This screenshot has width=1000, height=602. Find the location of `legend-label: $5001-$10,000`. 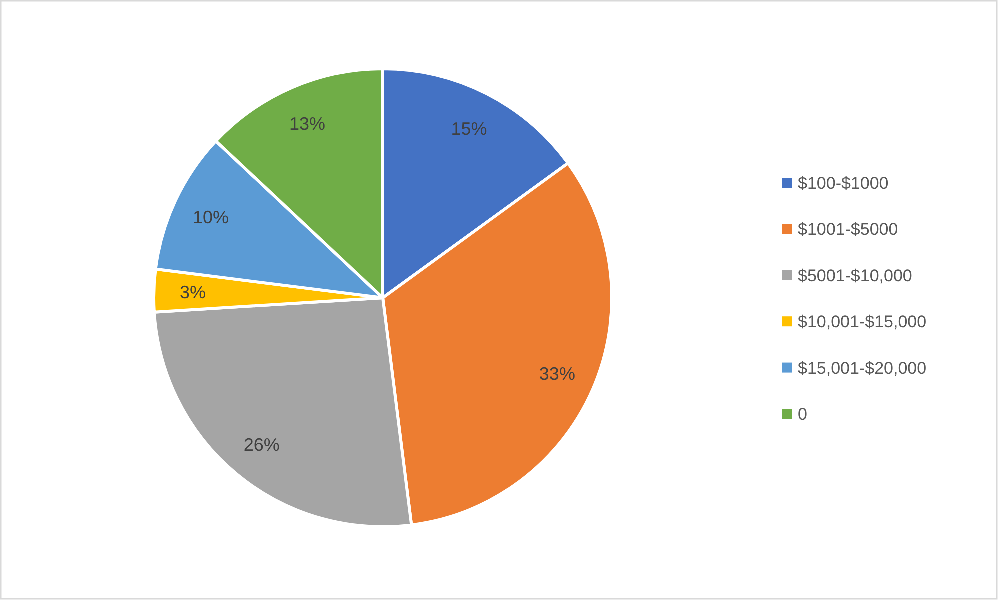

legend-label: $5001-$10,000 is located at coordinates (855, 276).